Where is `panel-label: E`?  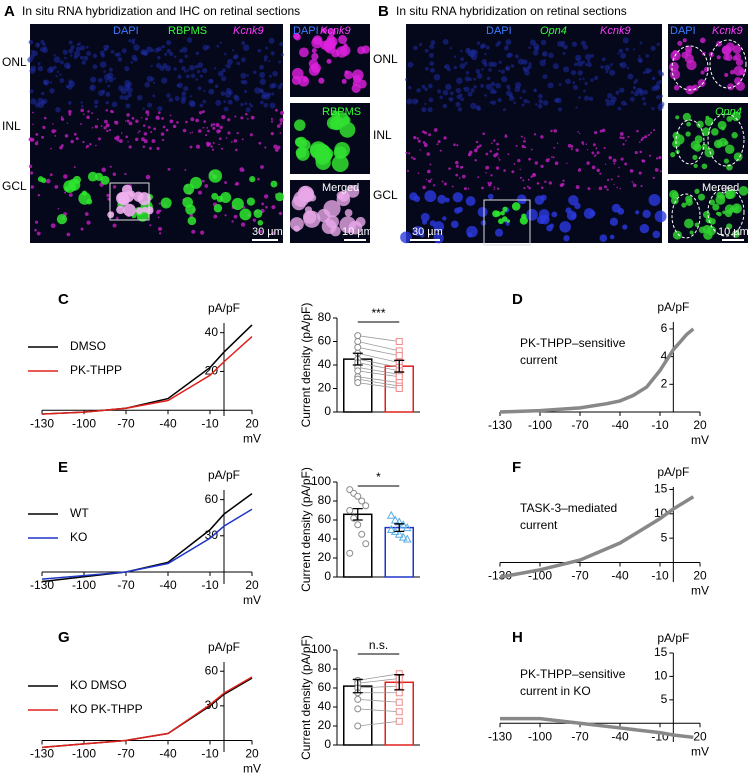 panel-label: E is located at coordinates (63, 467).